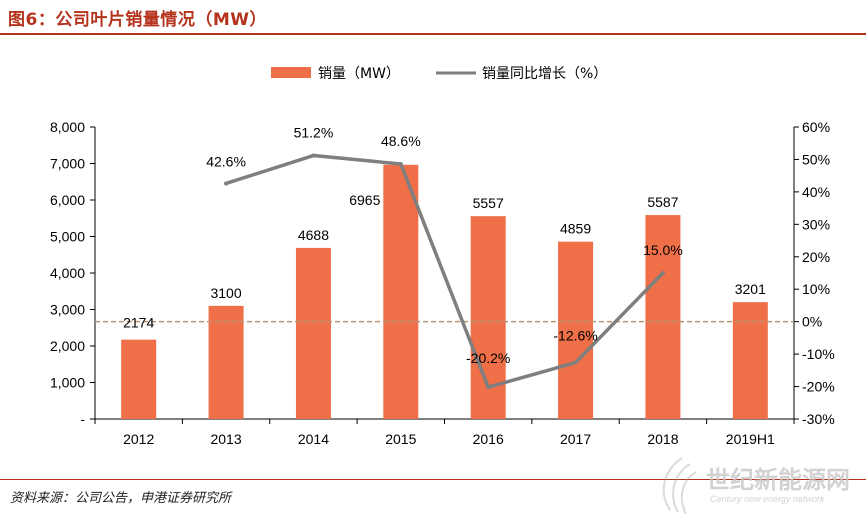  Describe the element at coordinates (816, 127) in the screenshot. I see `right-y-tick-label: 60%` at that location.